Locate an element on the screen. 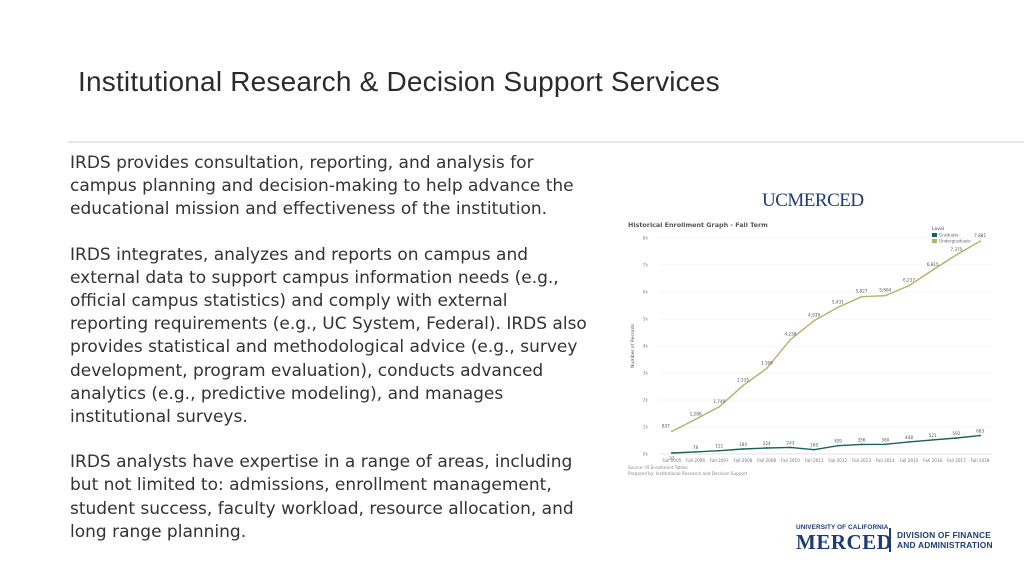 The image size is (1024, 576). legend-label-graduate: Graduate is located at coordinates (949, 235).